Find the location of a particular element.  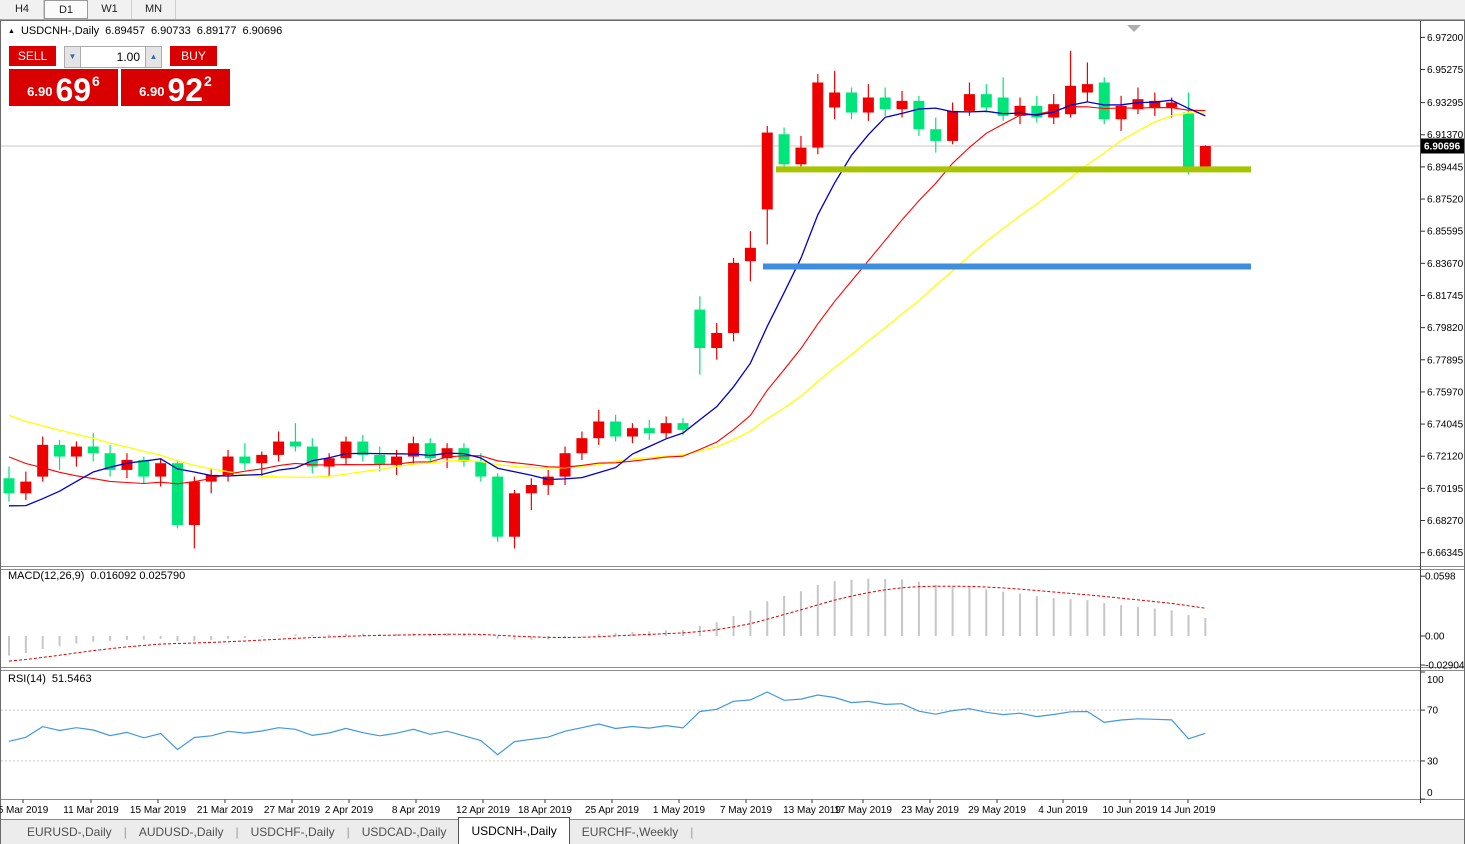

svg-text: 100 is located at coordinates (1435, 680).